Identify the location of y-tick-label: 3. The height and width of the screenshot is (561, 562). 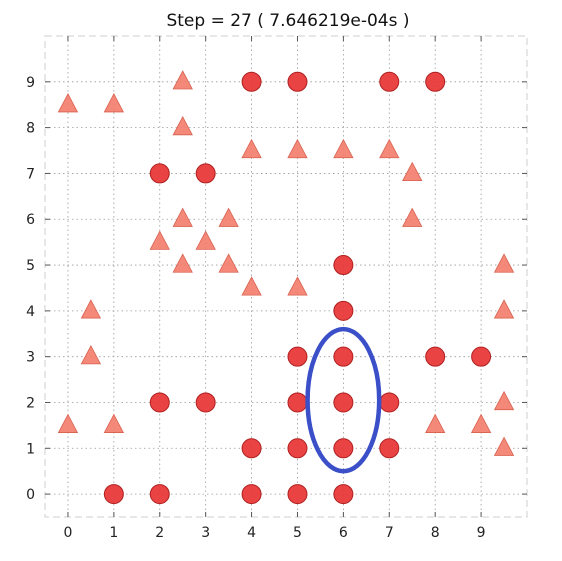
(30, 358).